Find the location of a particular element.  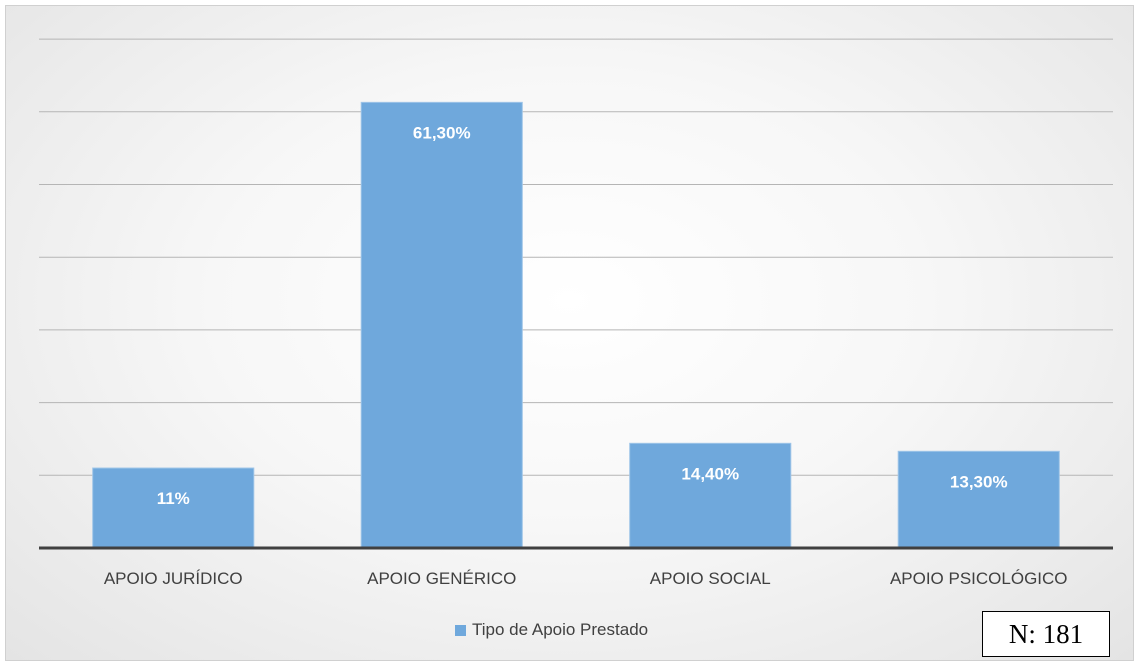

legend-label: Tipo de Apoio Prestado is located at coordinates (560, 629).